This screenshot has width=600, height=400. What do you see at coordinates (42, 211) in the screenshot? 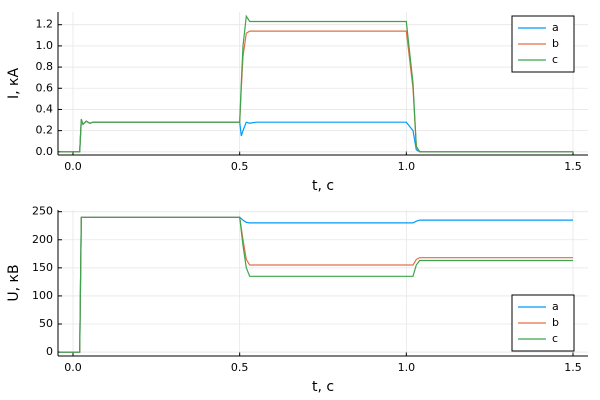
I see `y-tick-label: 250` at bounding box center [42, 211].